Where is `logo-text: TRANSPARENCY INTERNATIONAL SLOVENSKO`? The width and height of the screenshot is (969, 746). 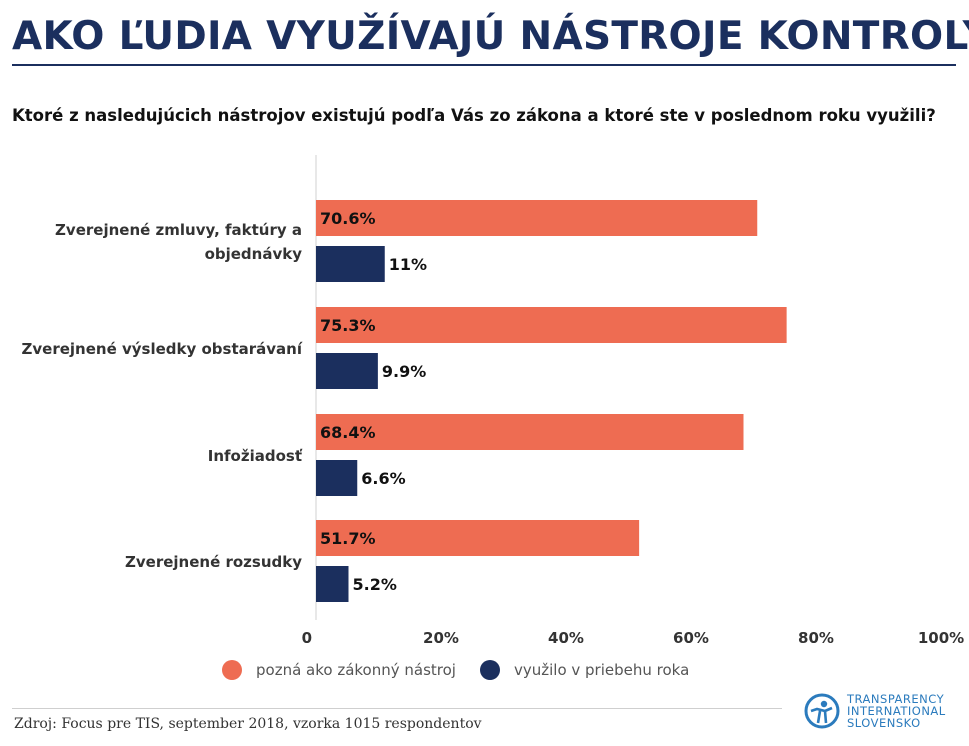 logo-text: TRANSPARENCY INTERNATIONAL SLOVENSKO is located at coordinates (896, 711).